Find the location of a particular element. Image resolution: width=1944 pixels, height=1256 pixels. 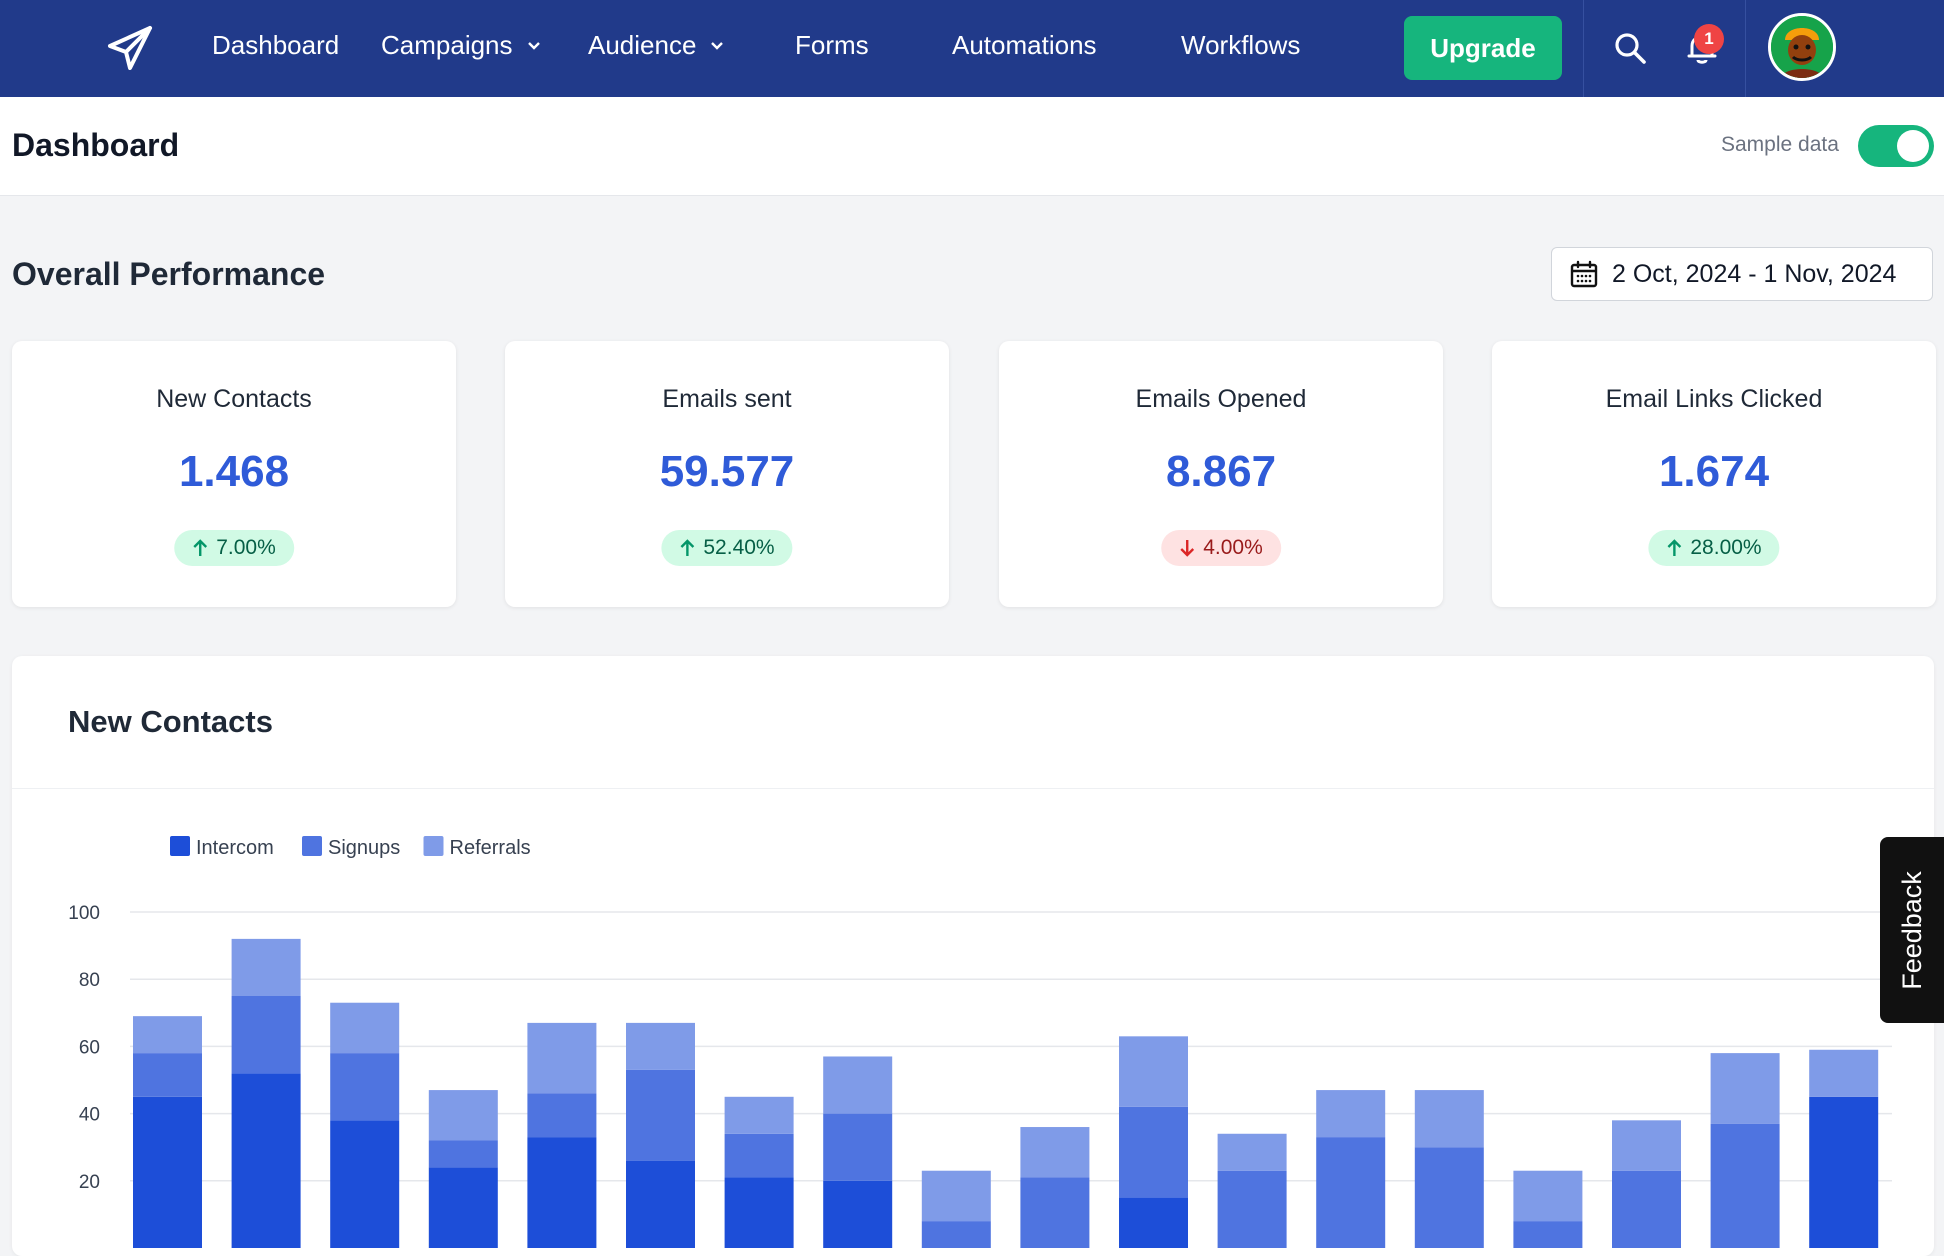

avatar is located at coordinates (1802, 47).